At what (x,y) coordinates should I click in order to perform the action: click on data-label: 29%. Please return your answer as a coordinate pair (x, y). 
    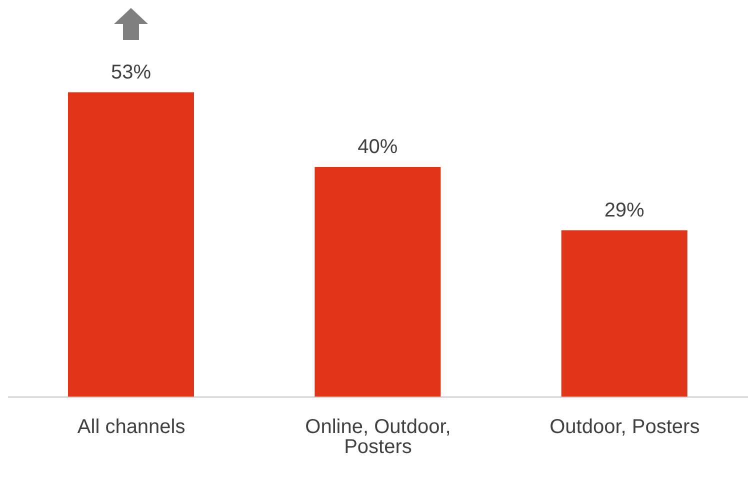
    Looking at the image, I should click on (624, 210).